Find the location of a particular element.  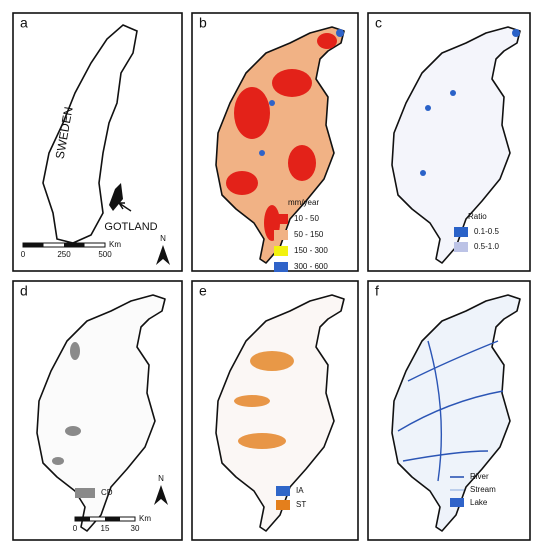

ratio-patches is located at coordinates (470, 102).